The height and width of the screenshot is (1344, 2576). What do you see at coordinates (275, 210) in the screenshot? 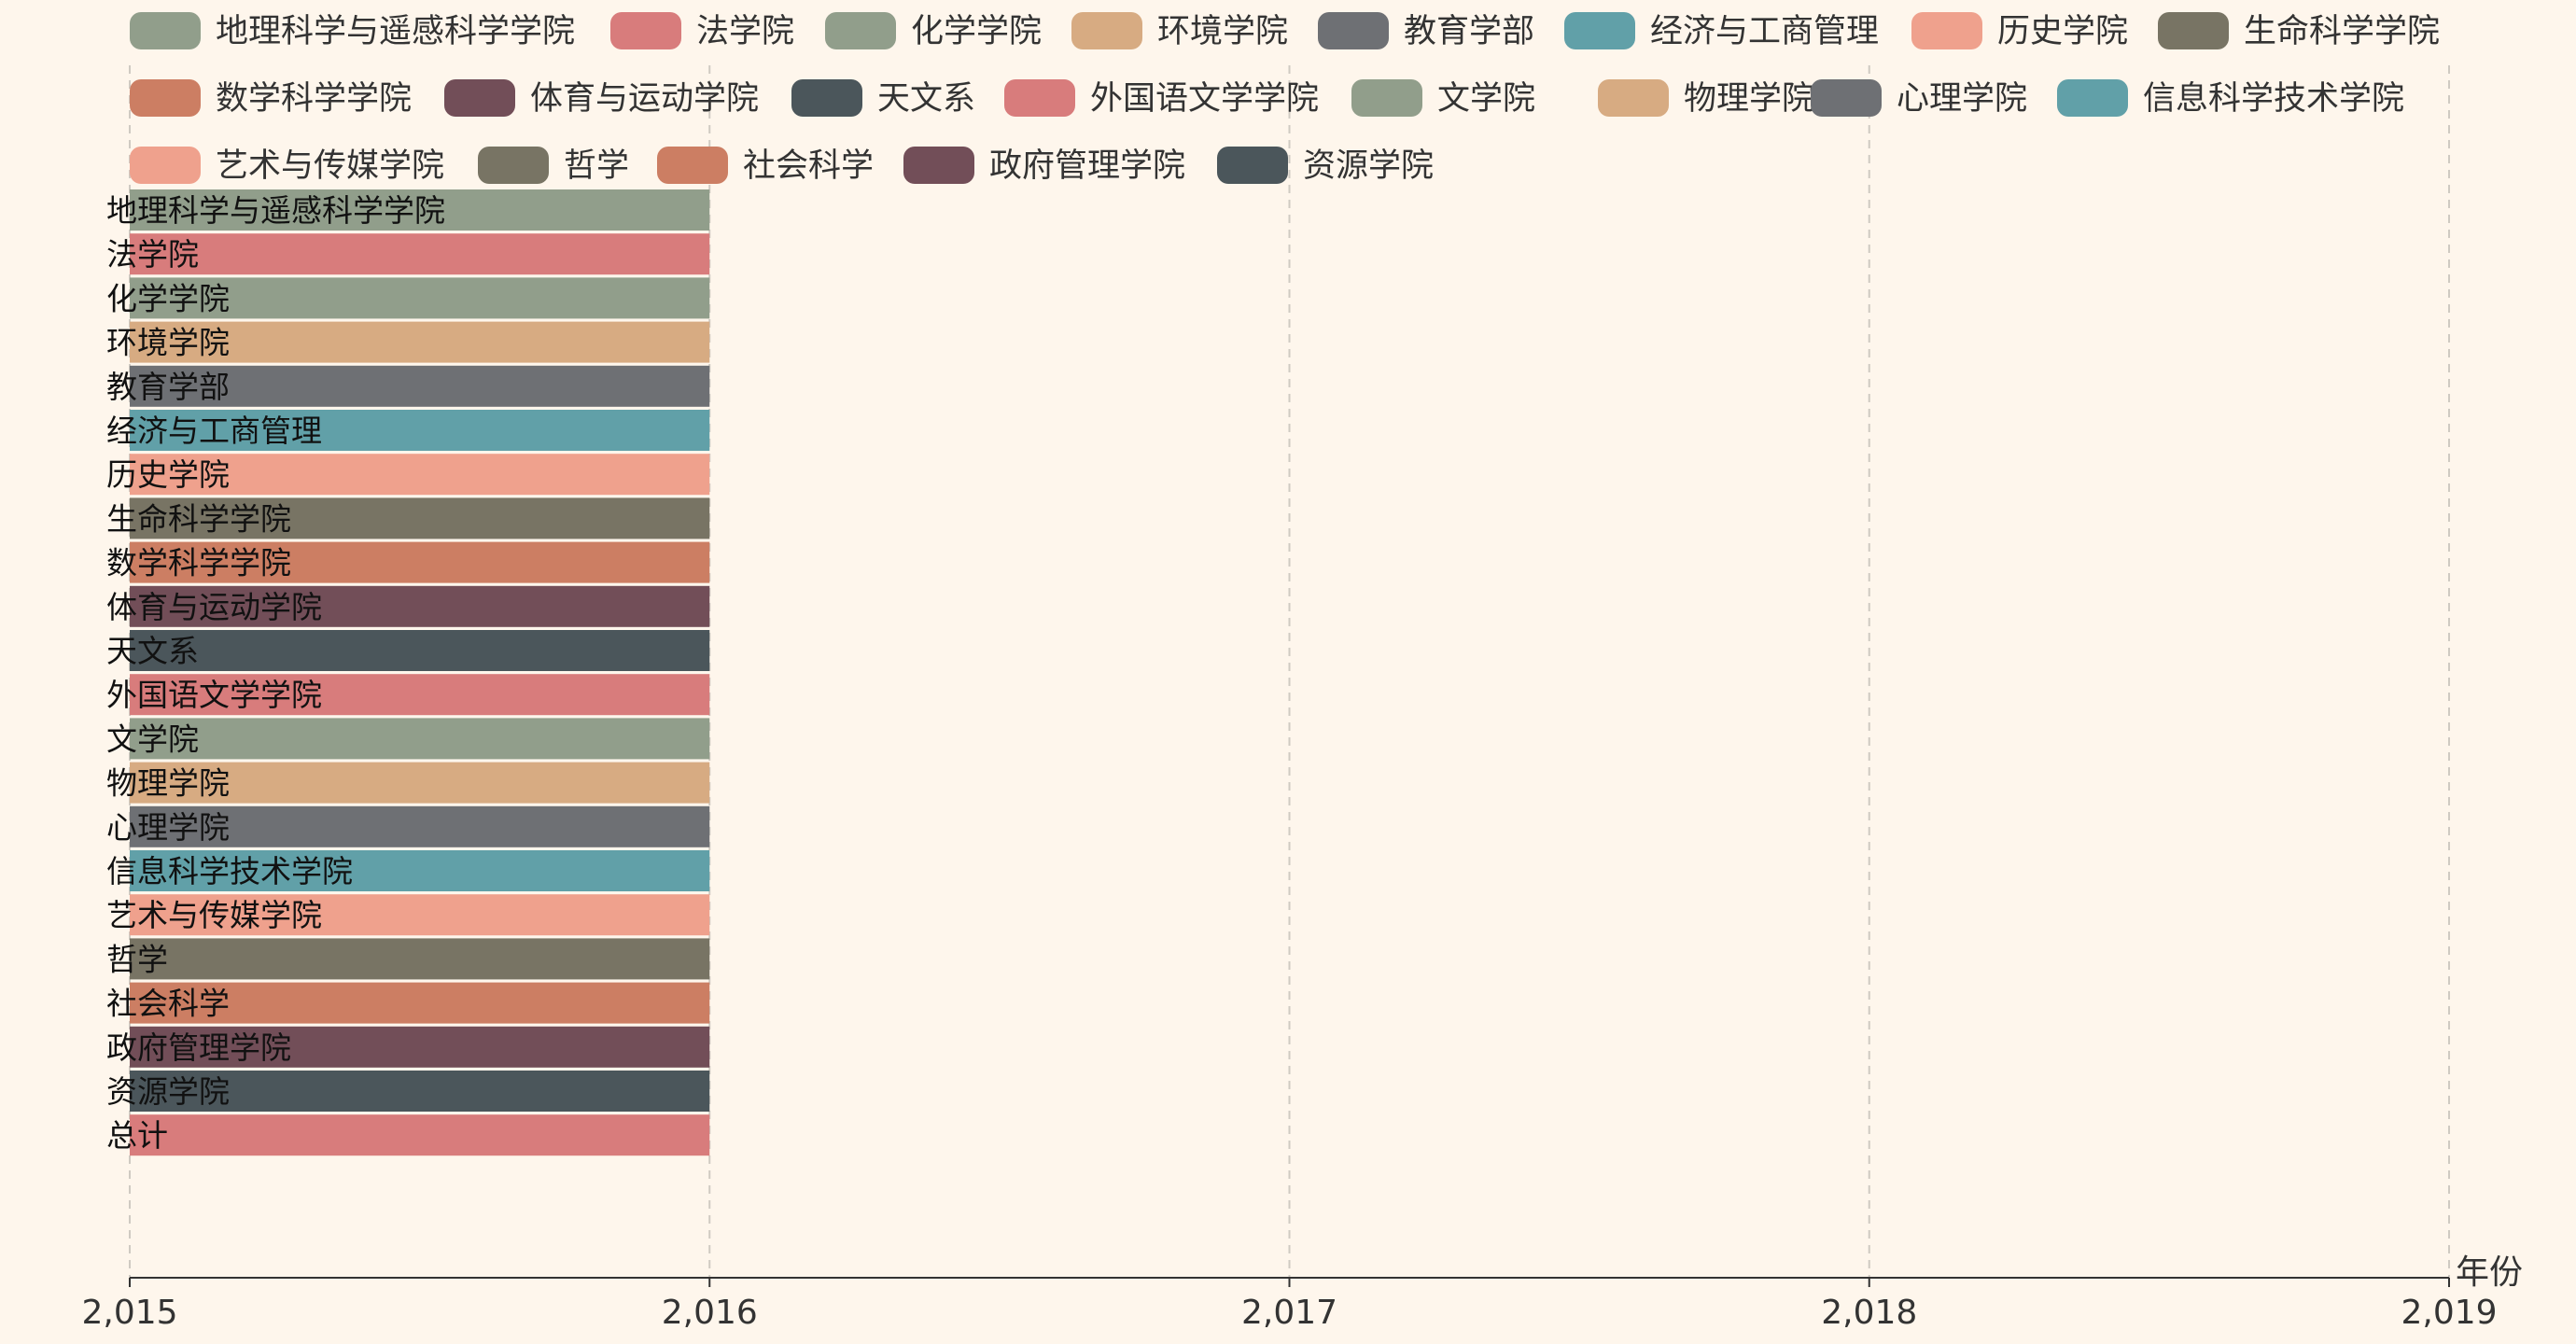
I see `category-label: 地理科学与遥感科学学院` at bounding box center [275, 210].